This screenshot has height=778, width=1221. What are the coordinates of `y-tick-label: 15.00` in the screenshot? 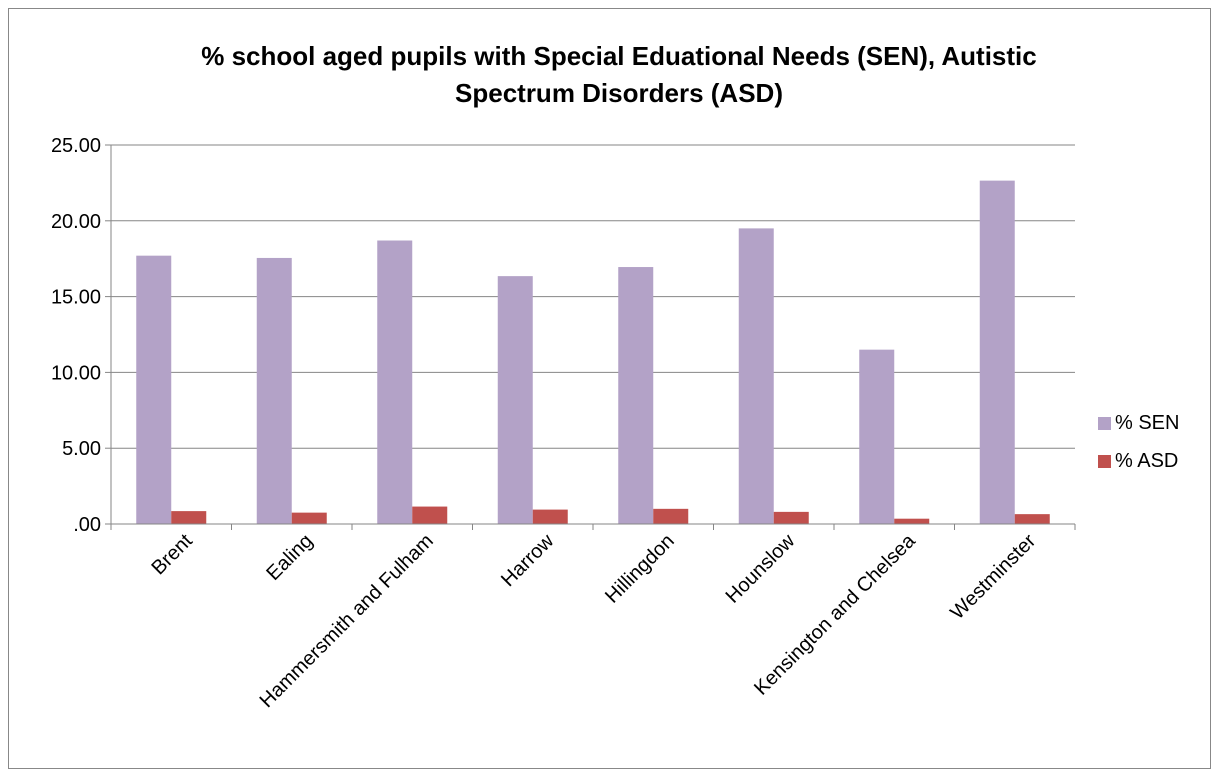 It's located at (76, 298).